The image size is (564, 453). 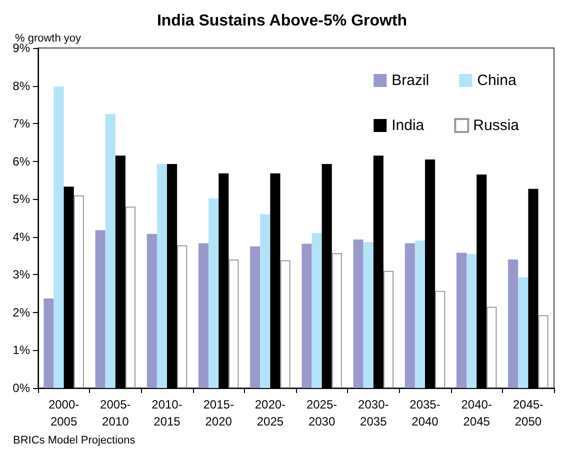 What do you see at coordinates (21, 237) in the screenshot?
I see `y-tick-label: 4%` at bounding box center [21, 237].